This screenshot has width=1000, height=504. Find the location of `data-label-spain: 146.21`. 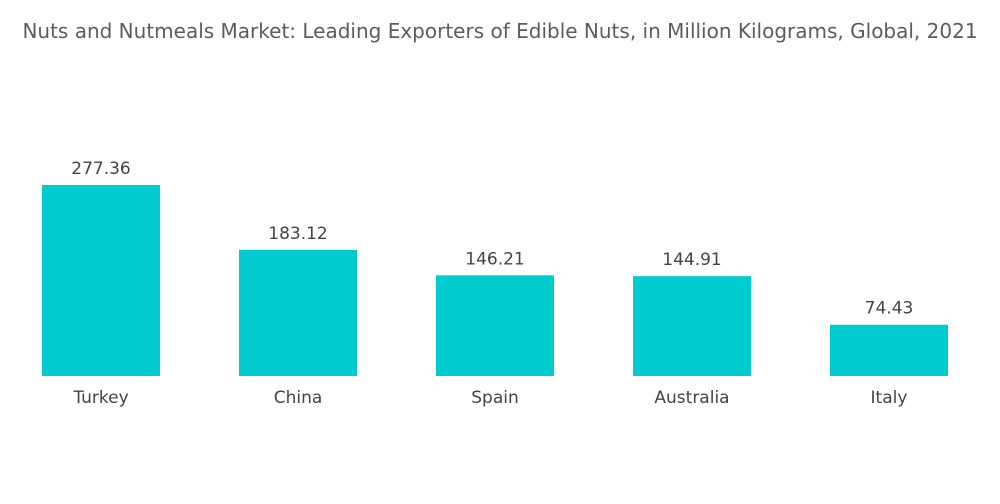

data-label-spain: 146.21 is located at coordinates (494, 259).